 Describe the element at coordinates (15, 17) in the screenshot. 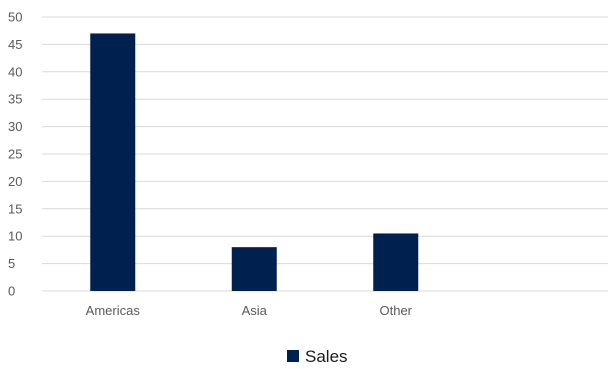

I see `y-tick-label: 50` at that location.